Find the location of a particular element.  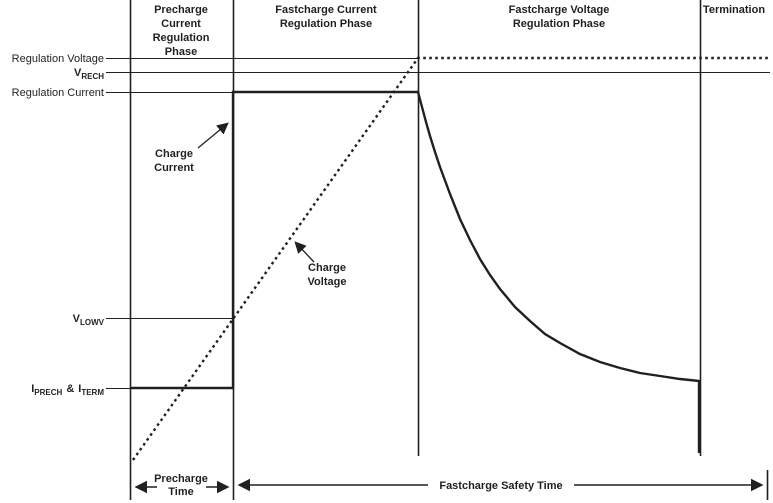

charge-voltage-arrow is located at coordinates (304, 252).